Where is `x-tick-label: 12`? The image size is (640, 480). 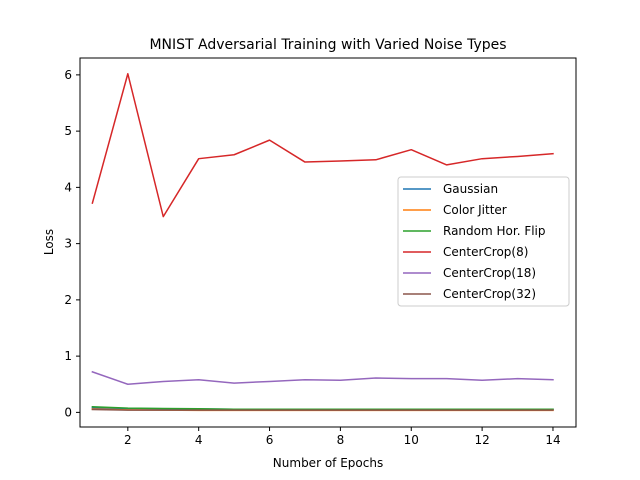
x-tick-label: 12 is located at coordinates (481, 440).